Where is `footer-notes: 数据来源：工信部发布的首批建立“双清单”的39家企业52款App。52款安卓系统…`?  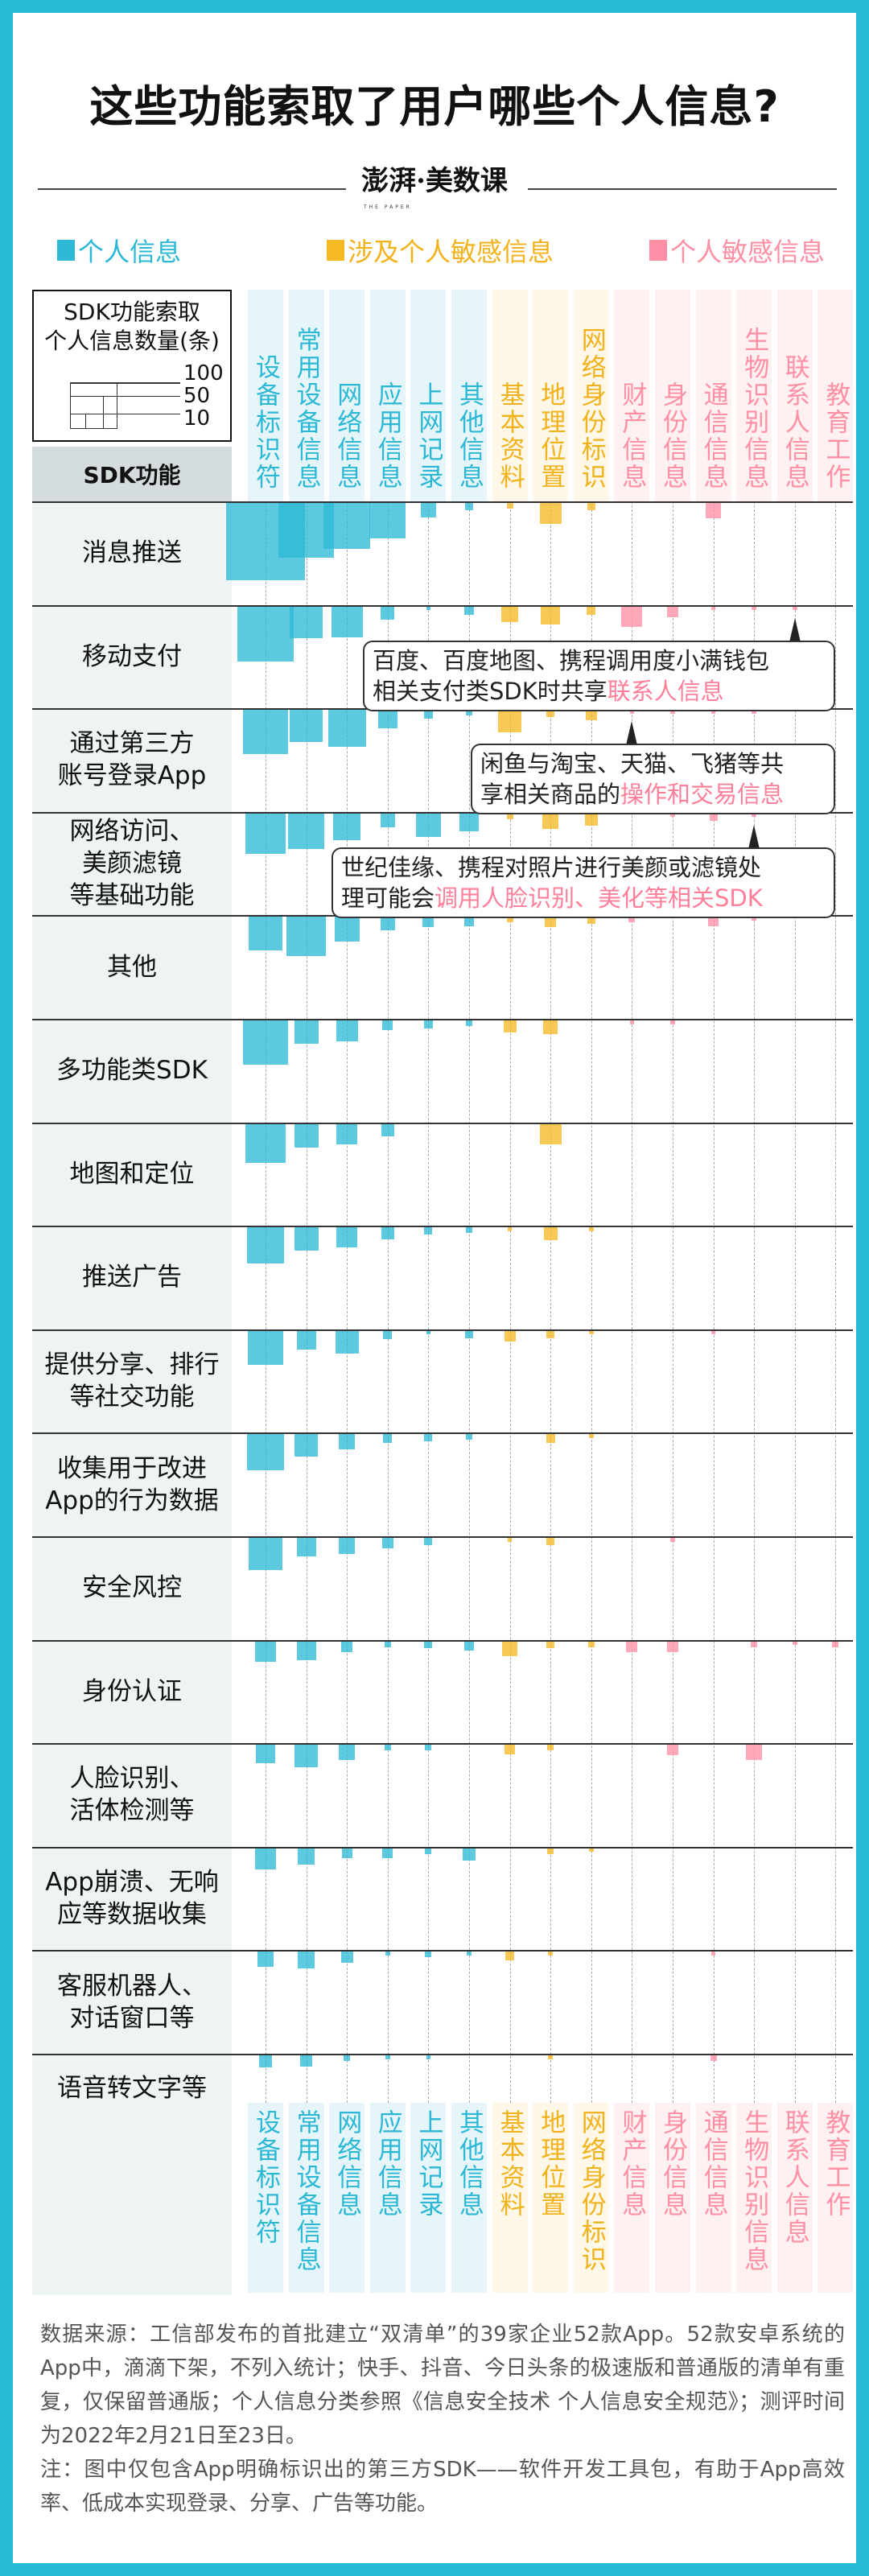
footer-notes: 数据来源：工信部发布的首批建立“双清单”的39家企业52款App。52款安卓系统… is located at coordinates (443, 2419).